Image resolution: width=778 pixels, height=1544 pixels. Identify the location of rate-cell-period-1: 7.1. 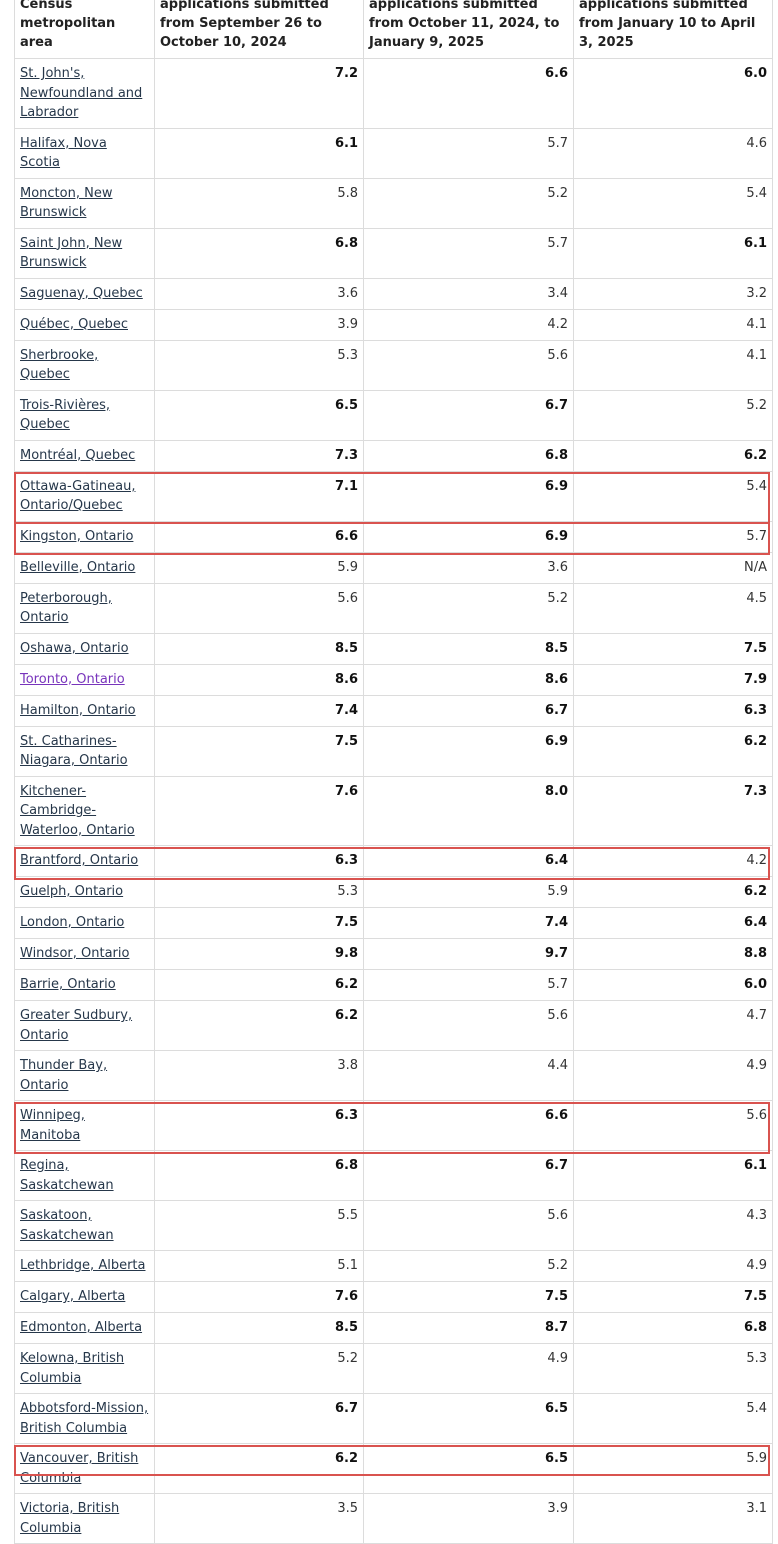
(259, 496).